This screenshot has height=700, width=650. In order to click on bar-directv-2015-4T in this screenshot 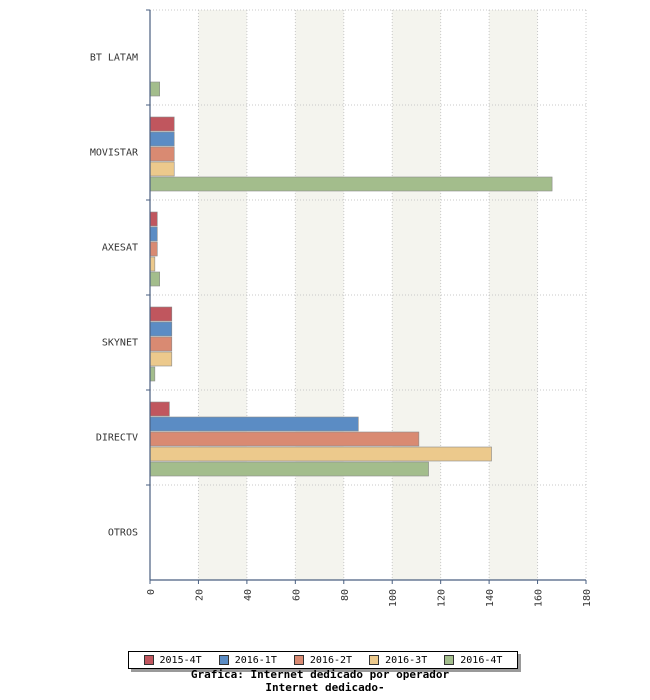, I will do `click(159, 409)`.